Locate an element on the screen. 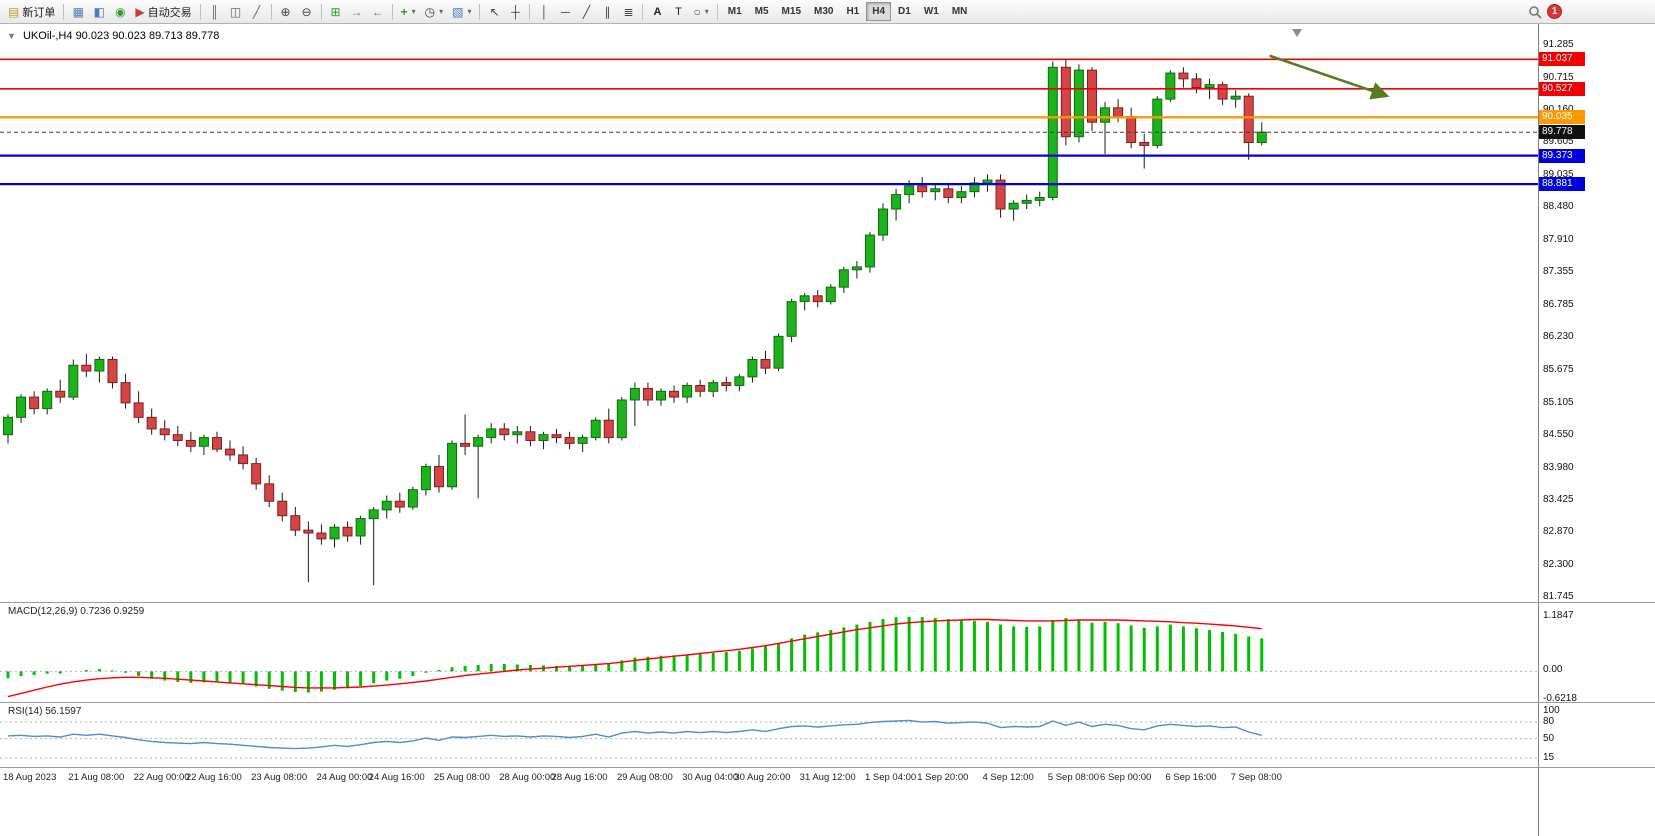  chart-ohlc-values: 90.023 90.023 89.713 89.778 is located at coordinates (147, 36).